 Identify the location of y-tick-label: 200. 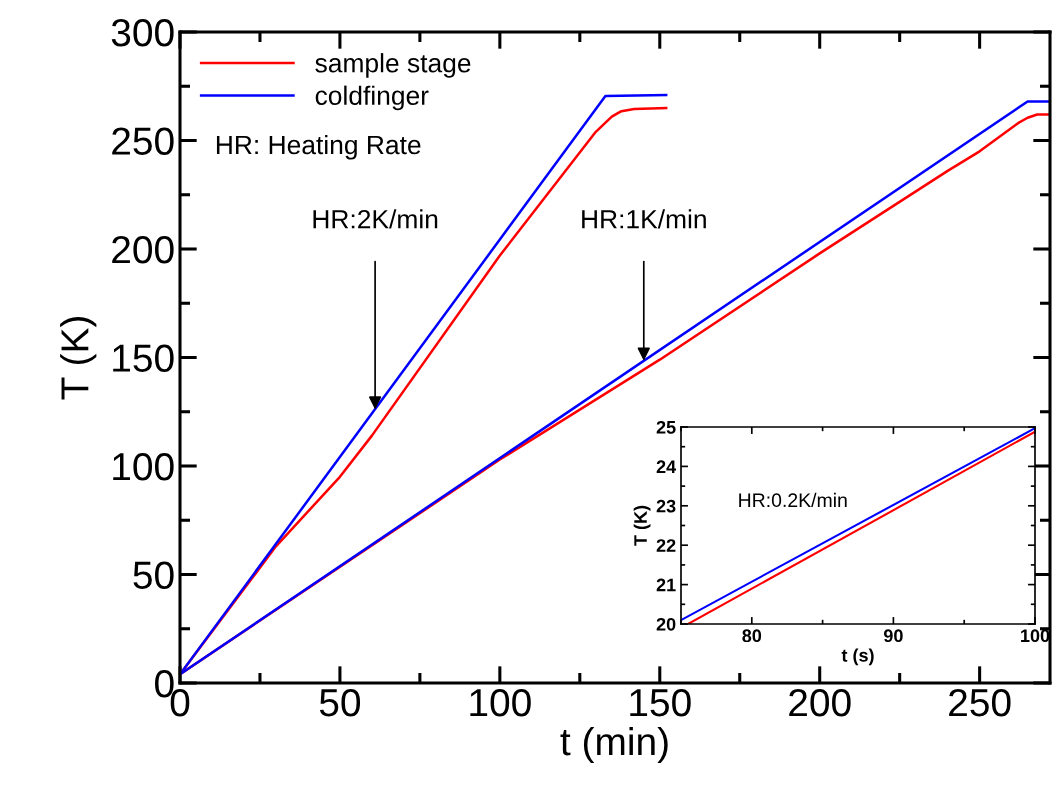
(143, 249).